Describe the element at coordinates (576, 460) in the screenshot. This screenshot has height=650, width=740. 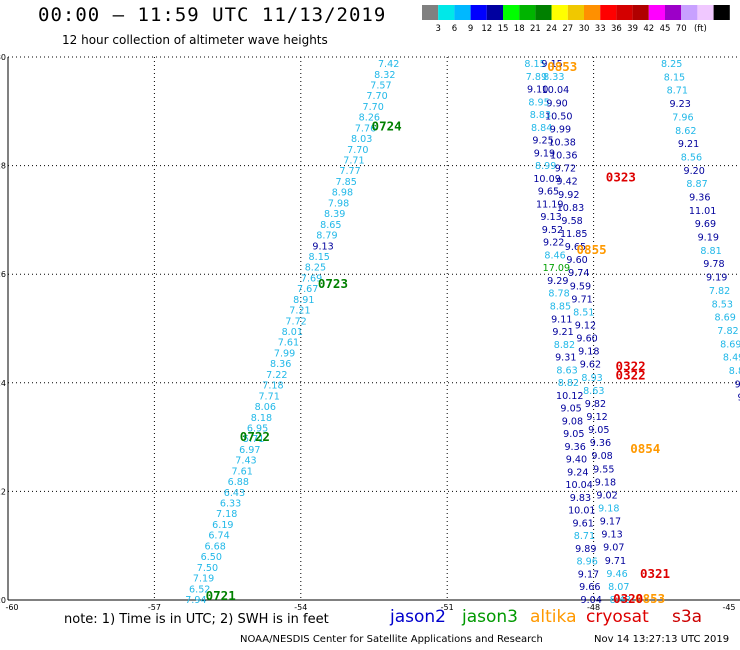
I see `wave-height-jason2: 9.40` at that location.